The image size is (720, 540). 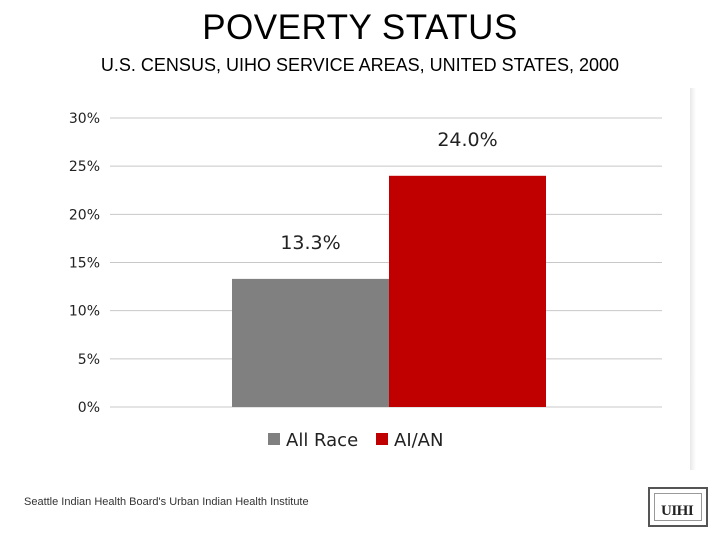 What do you see at coordinates (467, 140) in the screenshot?
I see `data-label: 24.0%` at bounding box center [467, 140].